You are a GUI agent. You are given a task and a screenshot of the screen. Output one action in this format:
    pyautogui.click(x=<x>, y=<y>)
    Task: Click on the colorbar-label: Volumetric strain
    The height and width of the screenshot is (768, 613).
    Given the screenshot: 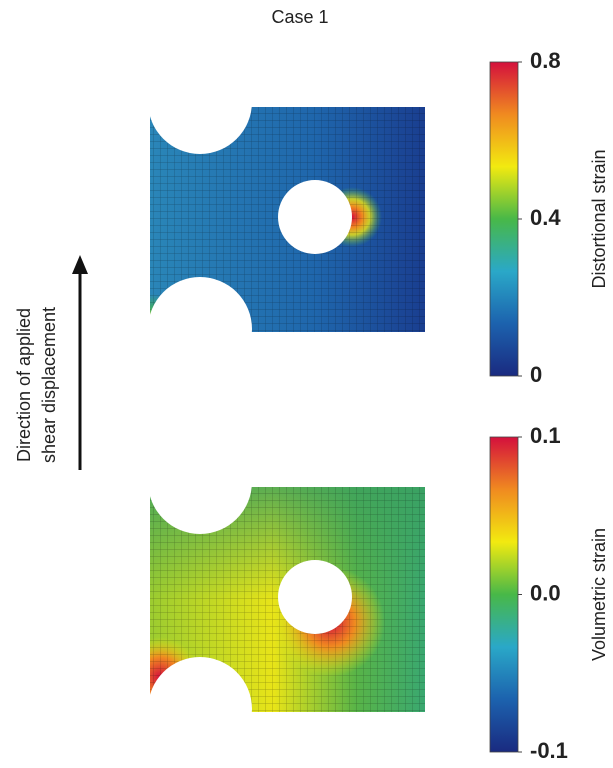 What is the action you would take?
    pyautogui.click(x=599, y=594)
    